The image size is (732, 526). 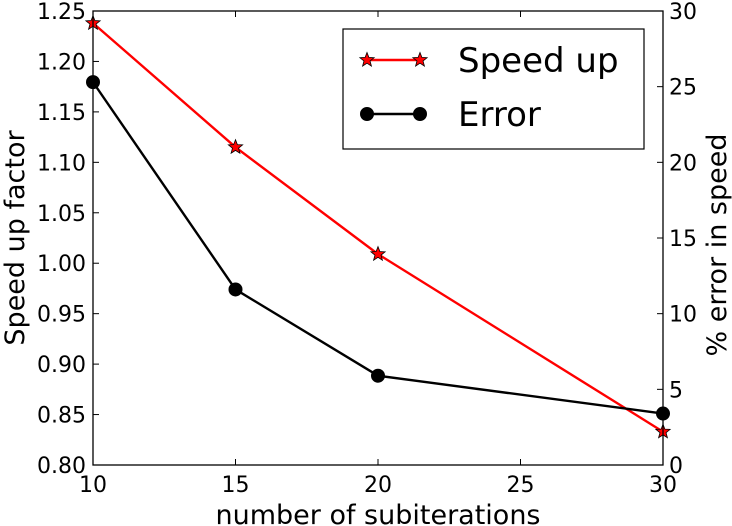 What do you see at coordinates (61, 264) in the screenshot?
I see `y-tick-label: 1.00` at bounding box center [61, 264].